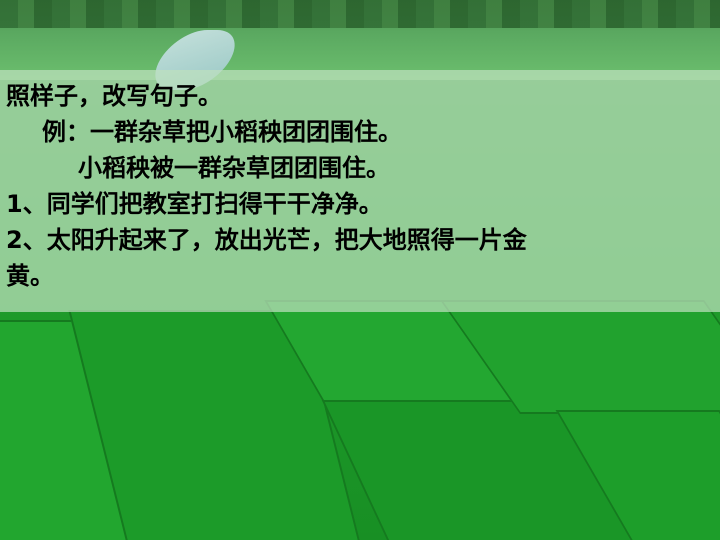 The width and height of the screenshot is (720, 540). Describe the element at coordinates (30, 276) in the screenshot. I see `exercise-item-2-line-2: 黄。` at that location.